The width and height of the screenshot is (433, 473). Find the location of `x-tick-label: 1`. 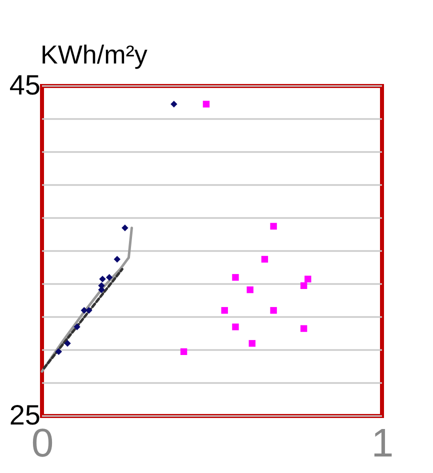

x-tick-label: 1 is located at coordinates (382, 444).